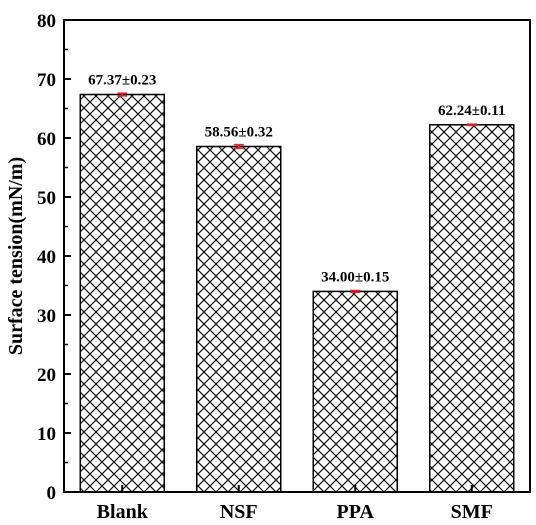 Image resolution: width=536 pixels, height=525 pixels. I want to click on x-tick-label-nsf: NSF, so click(239, 512).